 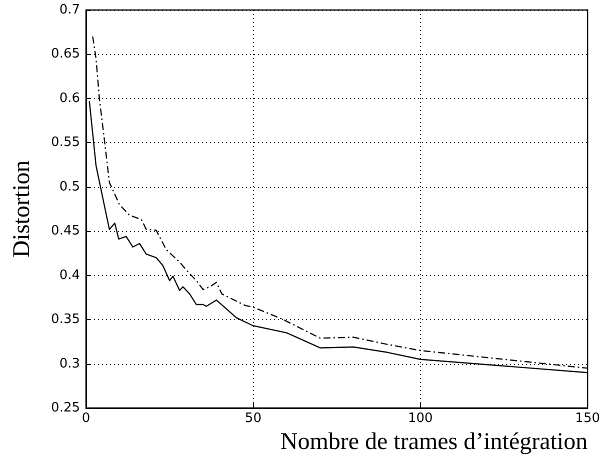 What do you see at coordinates (587, 418) in the screenshot?
I see `x-tick-label: 150` at bounding box center [587, 418].